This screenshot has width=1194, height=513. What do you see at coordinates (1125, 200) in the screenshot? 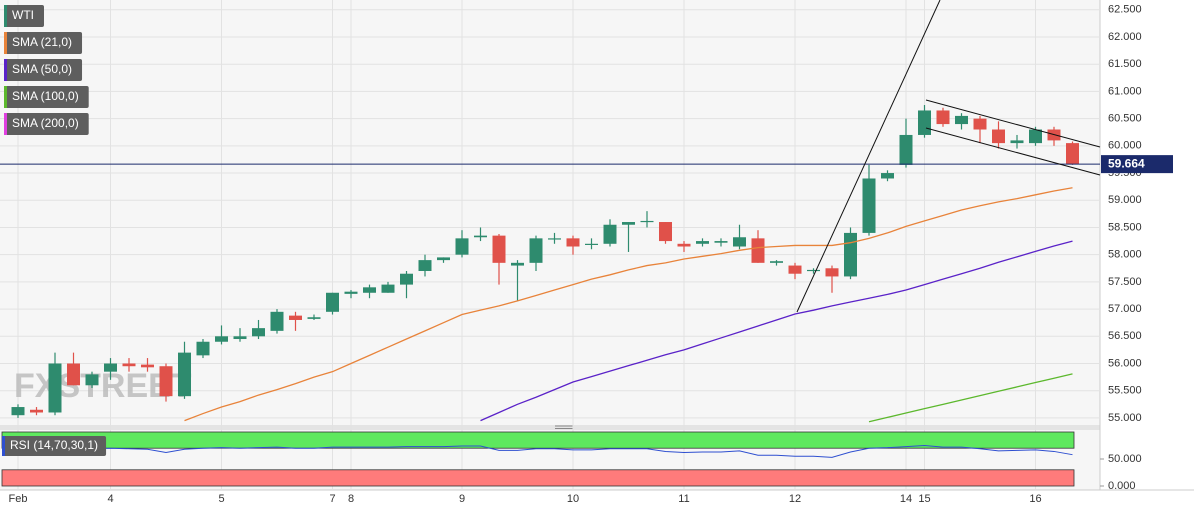
I see `y-tick-label: 59.000` at bounding box center [1125, 200].